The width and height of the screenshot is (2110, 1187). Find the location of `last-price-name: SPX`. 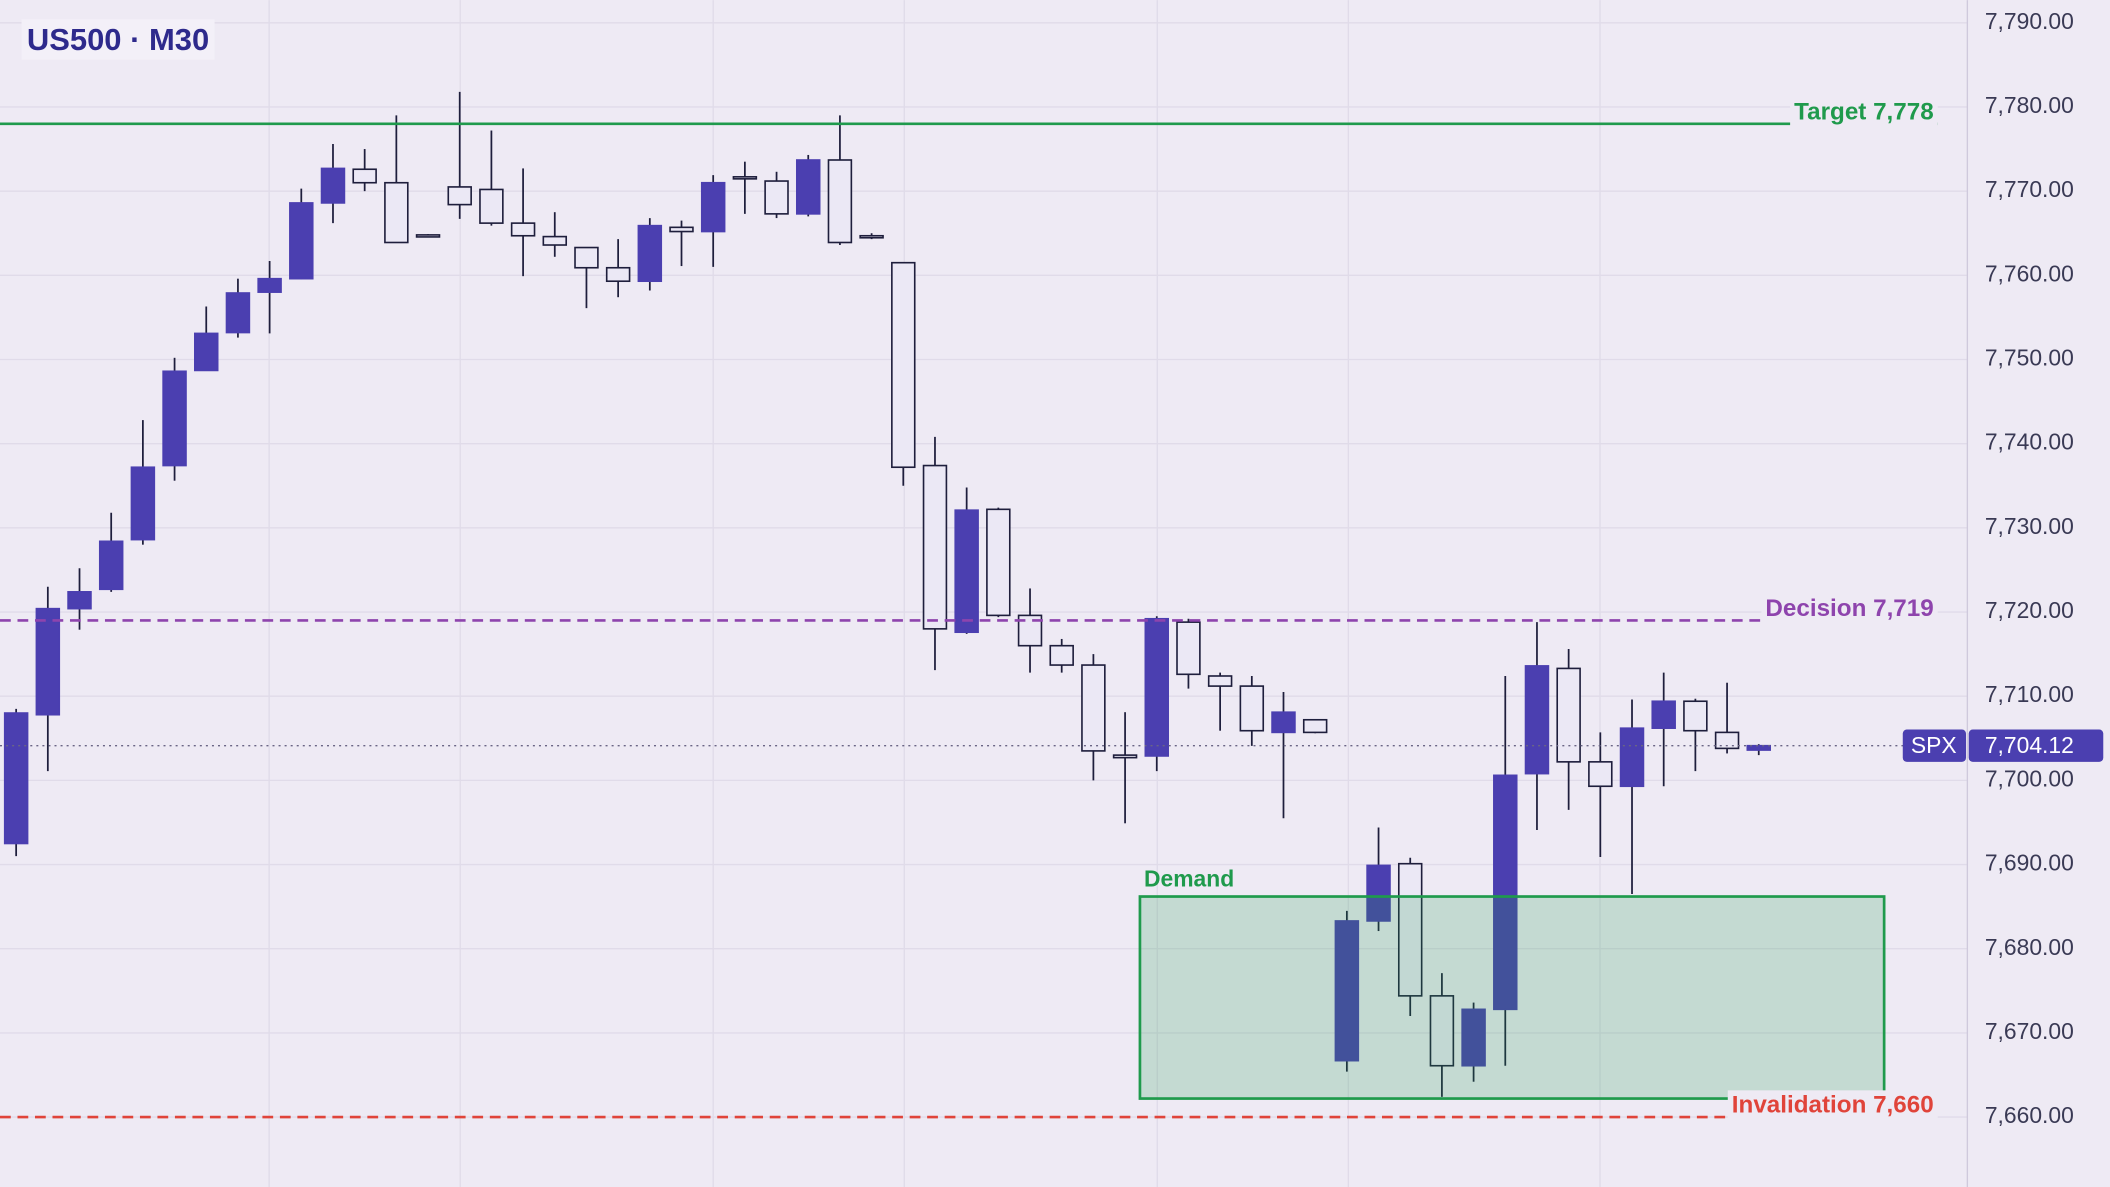

last-price-name: SPX is located at coordinates (1934, 745).